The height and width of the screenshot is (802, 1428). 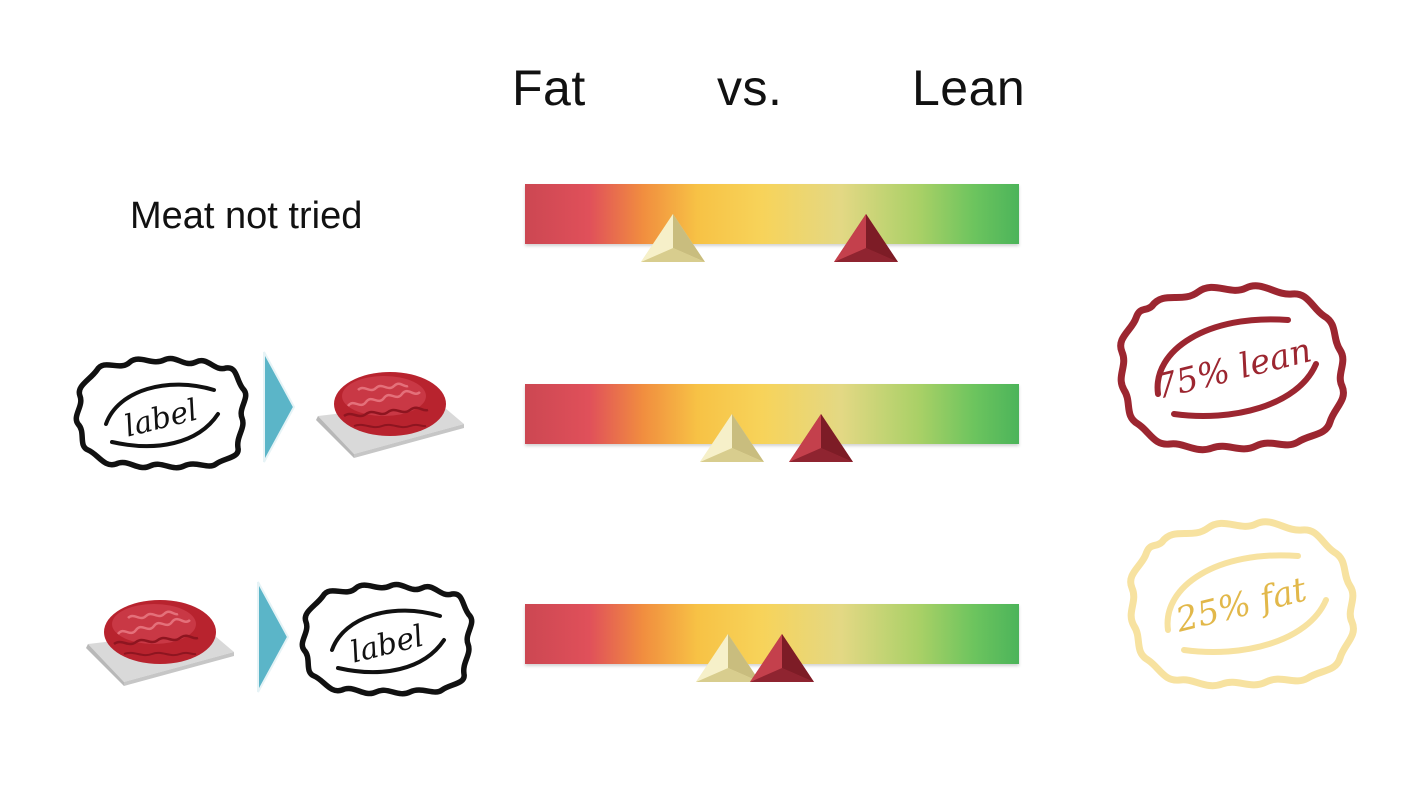 What do you see at coordinates (549, 88) in the screenshot?
I see `header-fat: Fat` at bounding box center [549, 88].